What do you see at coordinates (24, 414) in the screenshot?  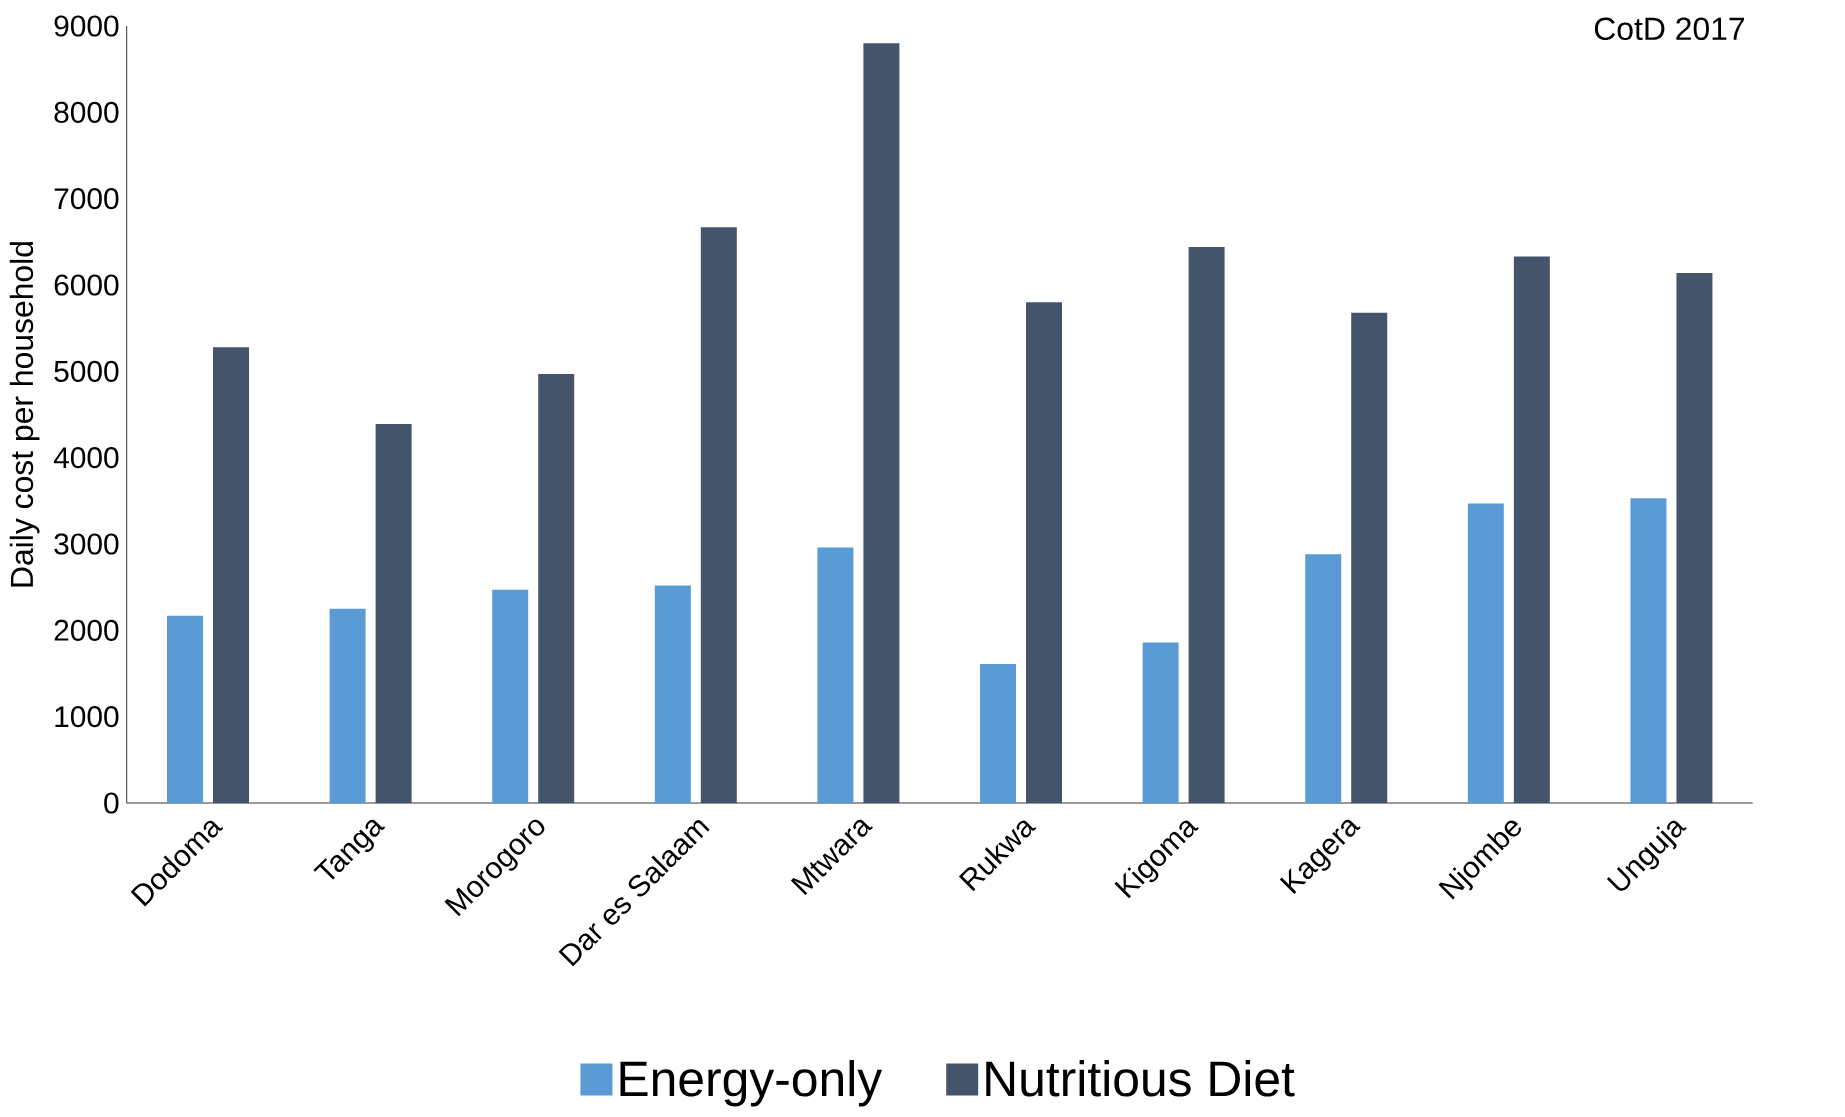 I see `y-axis-title: Daily cost per household` at bounding box center [24, 414].